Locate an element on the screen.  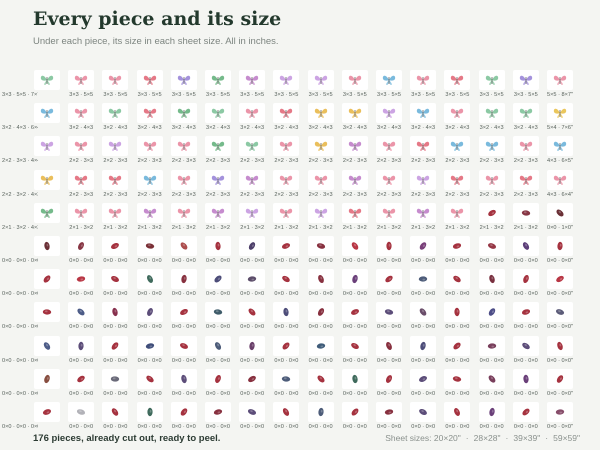
piece-size-label: 2×2 · 3×3 · 4×4 is located at coordinates (20, 161).